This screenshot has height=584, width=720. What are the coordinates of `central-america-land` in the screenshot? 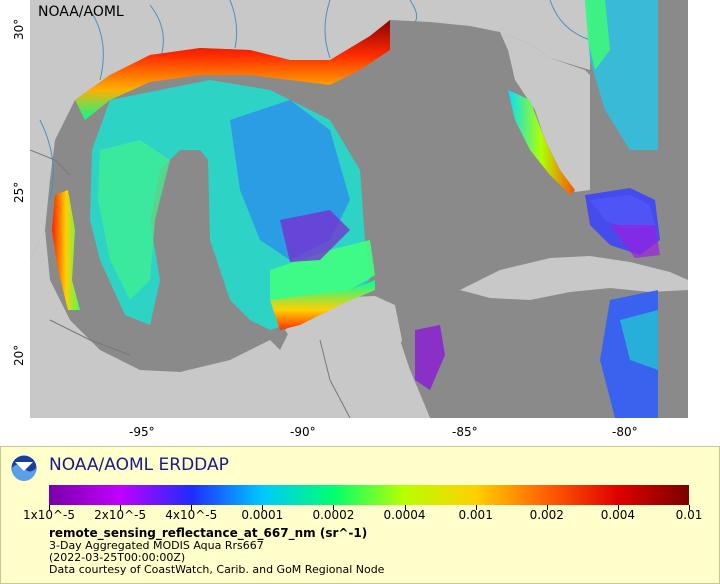 It's located at (390, 394).